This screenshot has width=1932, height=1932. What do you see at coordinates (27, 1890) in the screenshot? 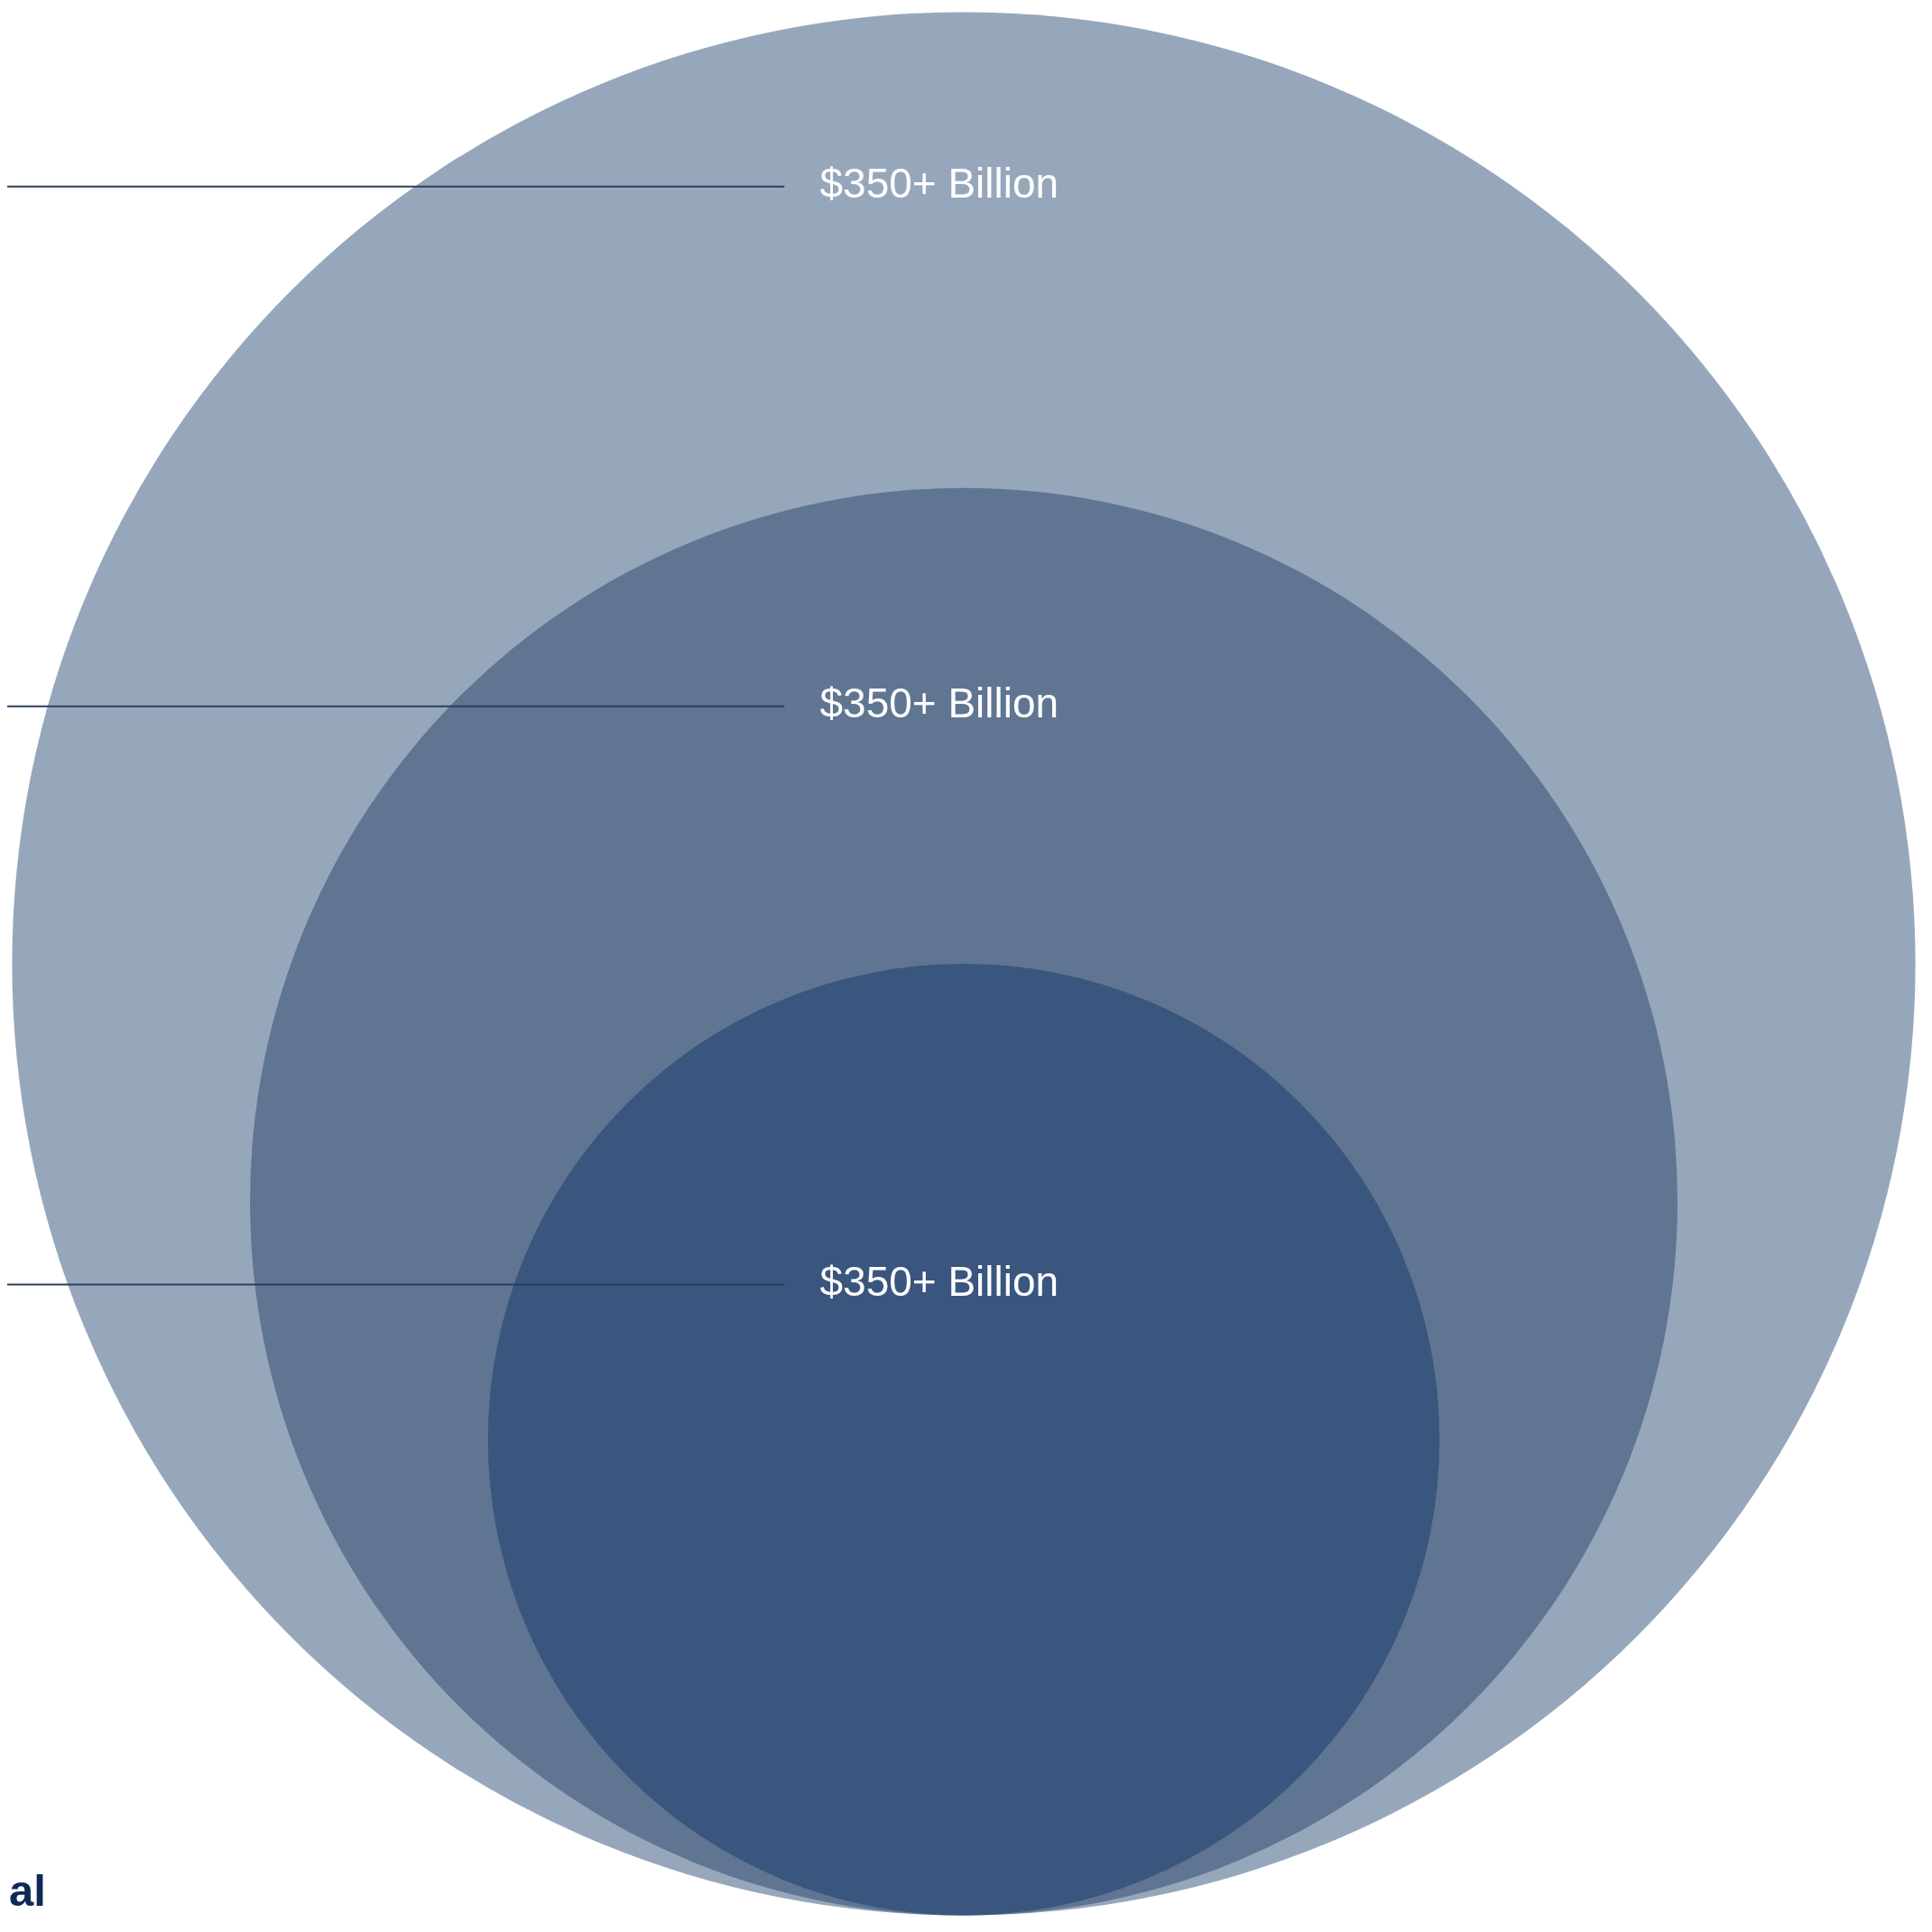
I see `text: al` at bounding box center [27, 1890].